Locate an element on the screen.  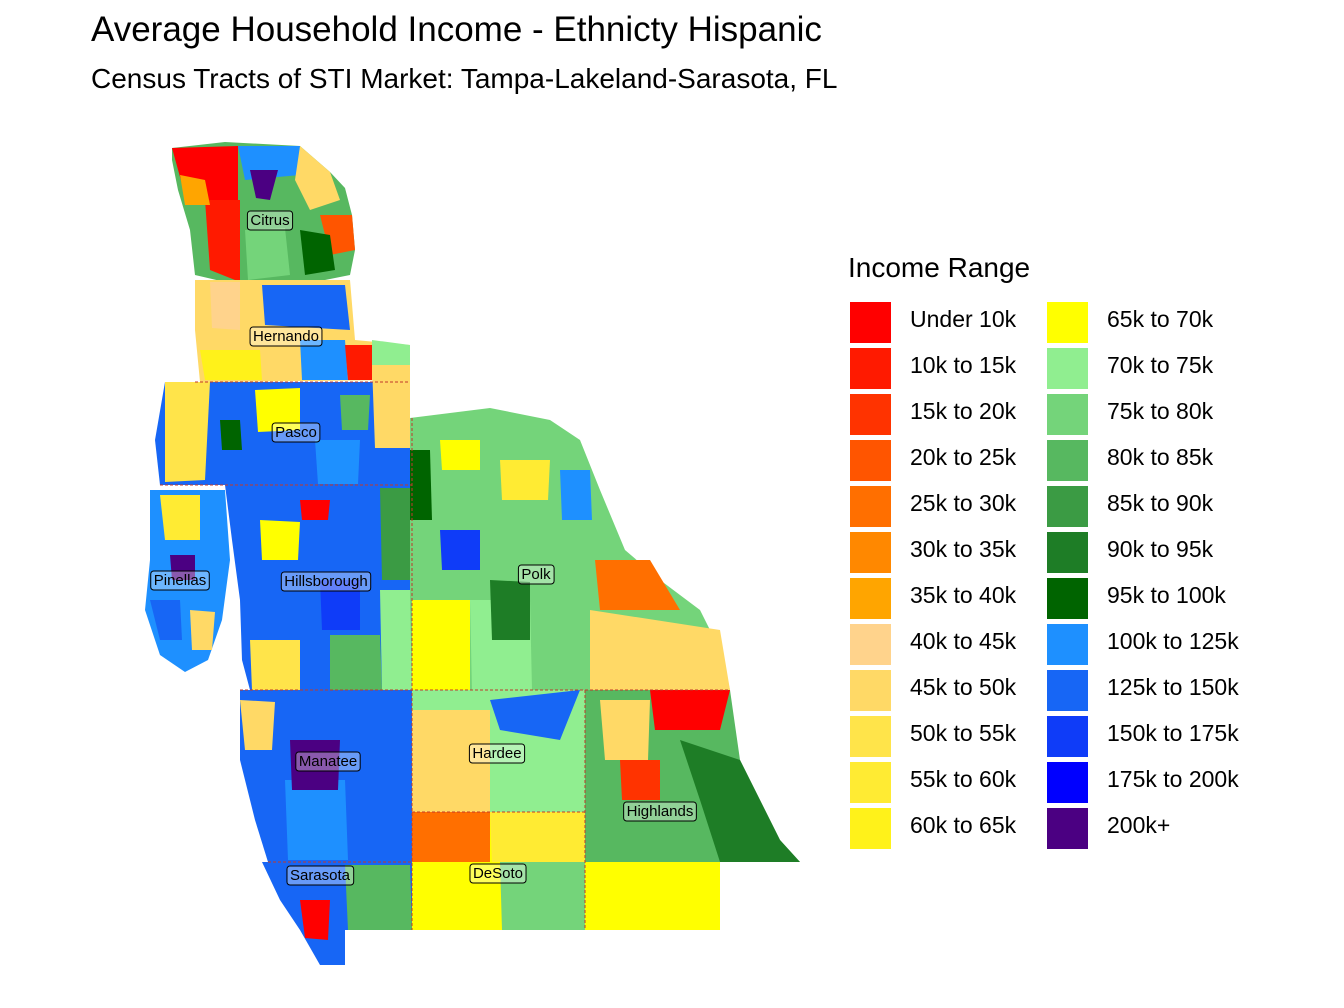
legend-label: 75k to 80k is located at coordinates (1160, 411).